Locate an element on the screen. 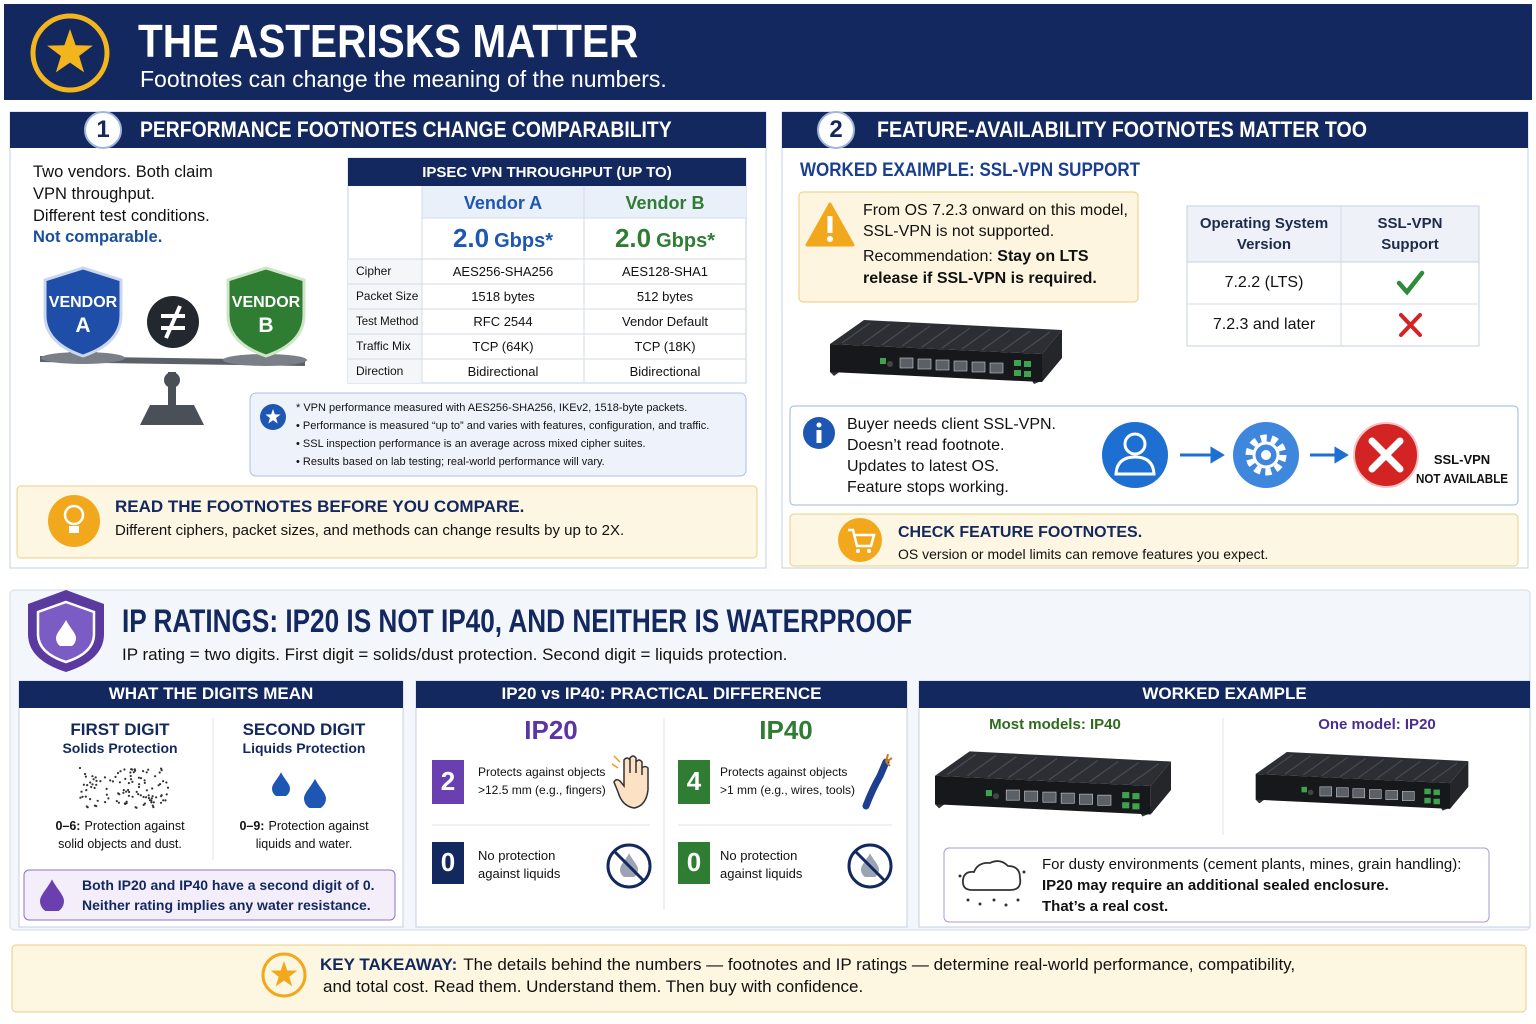 The width and height of the screenshot is (1536, 1024). text-line: 7.2.3 and later is located at coordinates (1264, 325).